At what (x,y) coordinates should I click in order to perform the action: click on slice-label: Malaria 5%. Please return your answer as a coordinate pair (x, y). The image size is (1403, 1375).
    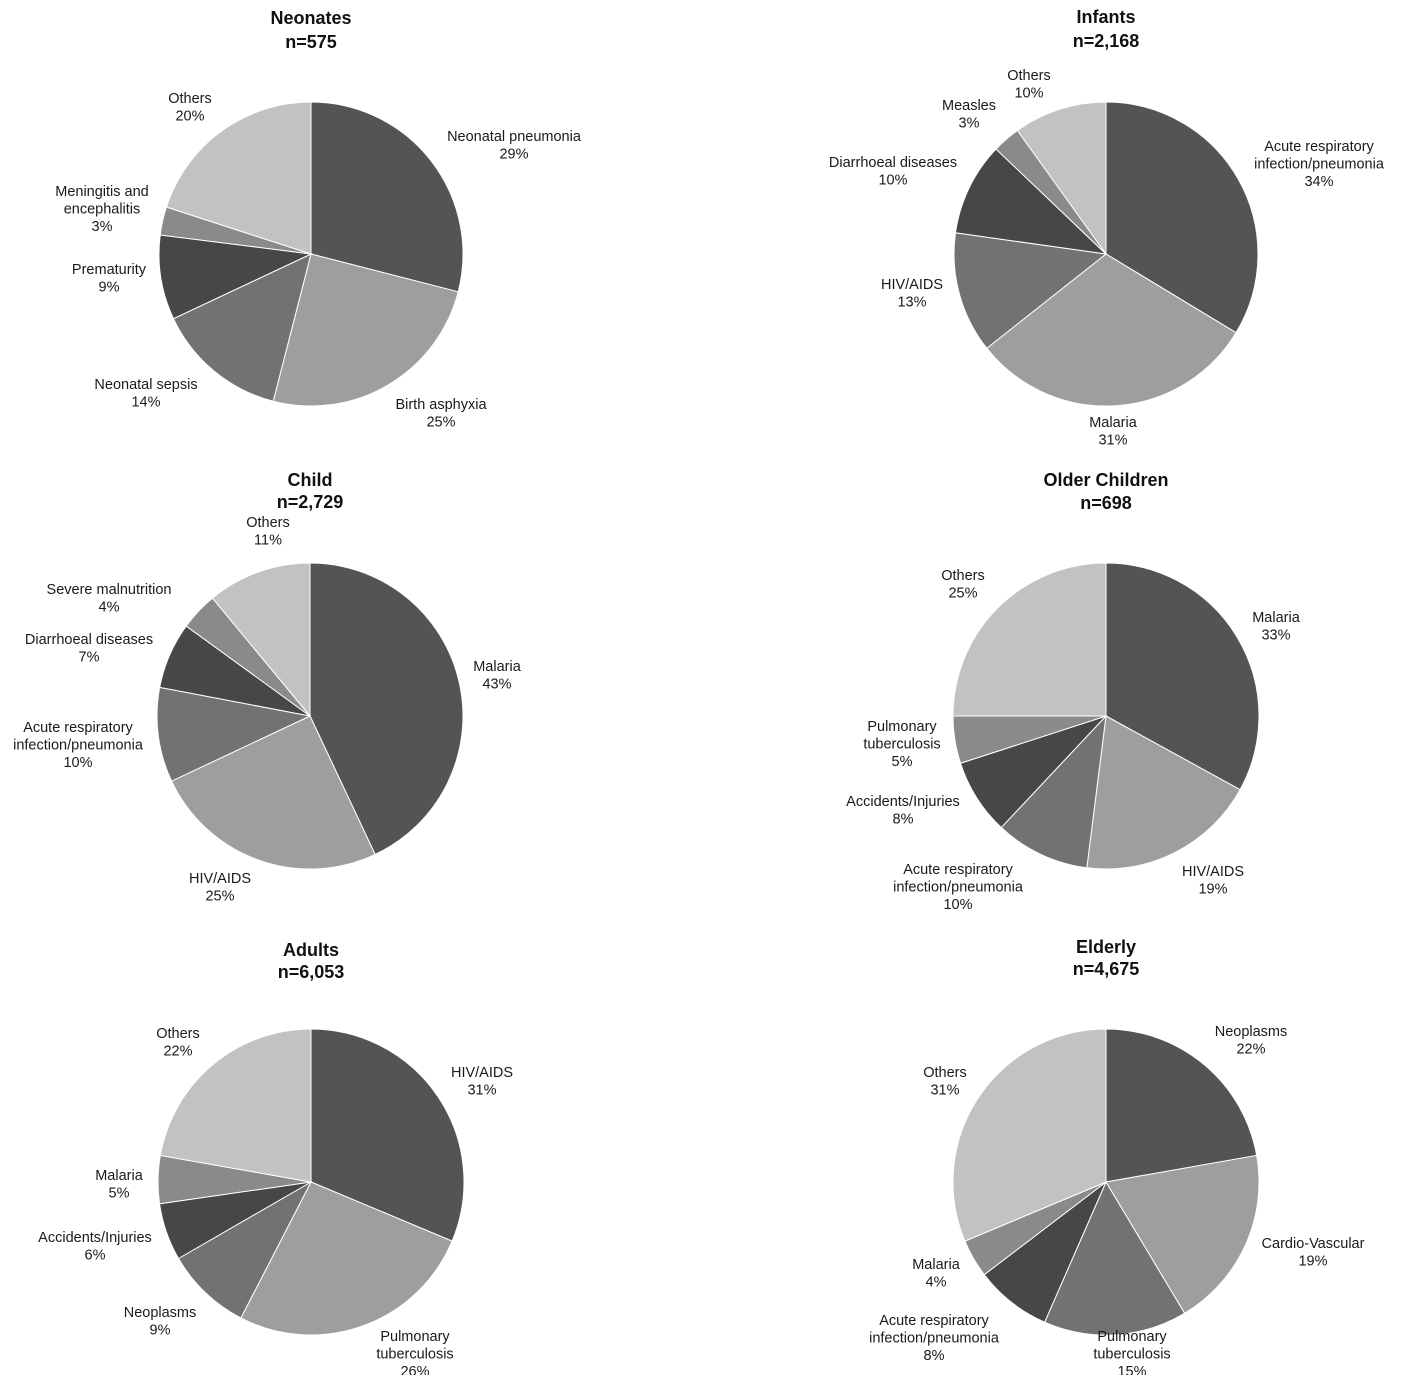
    Looking at the image, I should click on (119, 1185).